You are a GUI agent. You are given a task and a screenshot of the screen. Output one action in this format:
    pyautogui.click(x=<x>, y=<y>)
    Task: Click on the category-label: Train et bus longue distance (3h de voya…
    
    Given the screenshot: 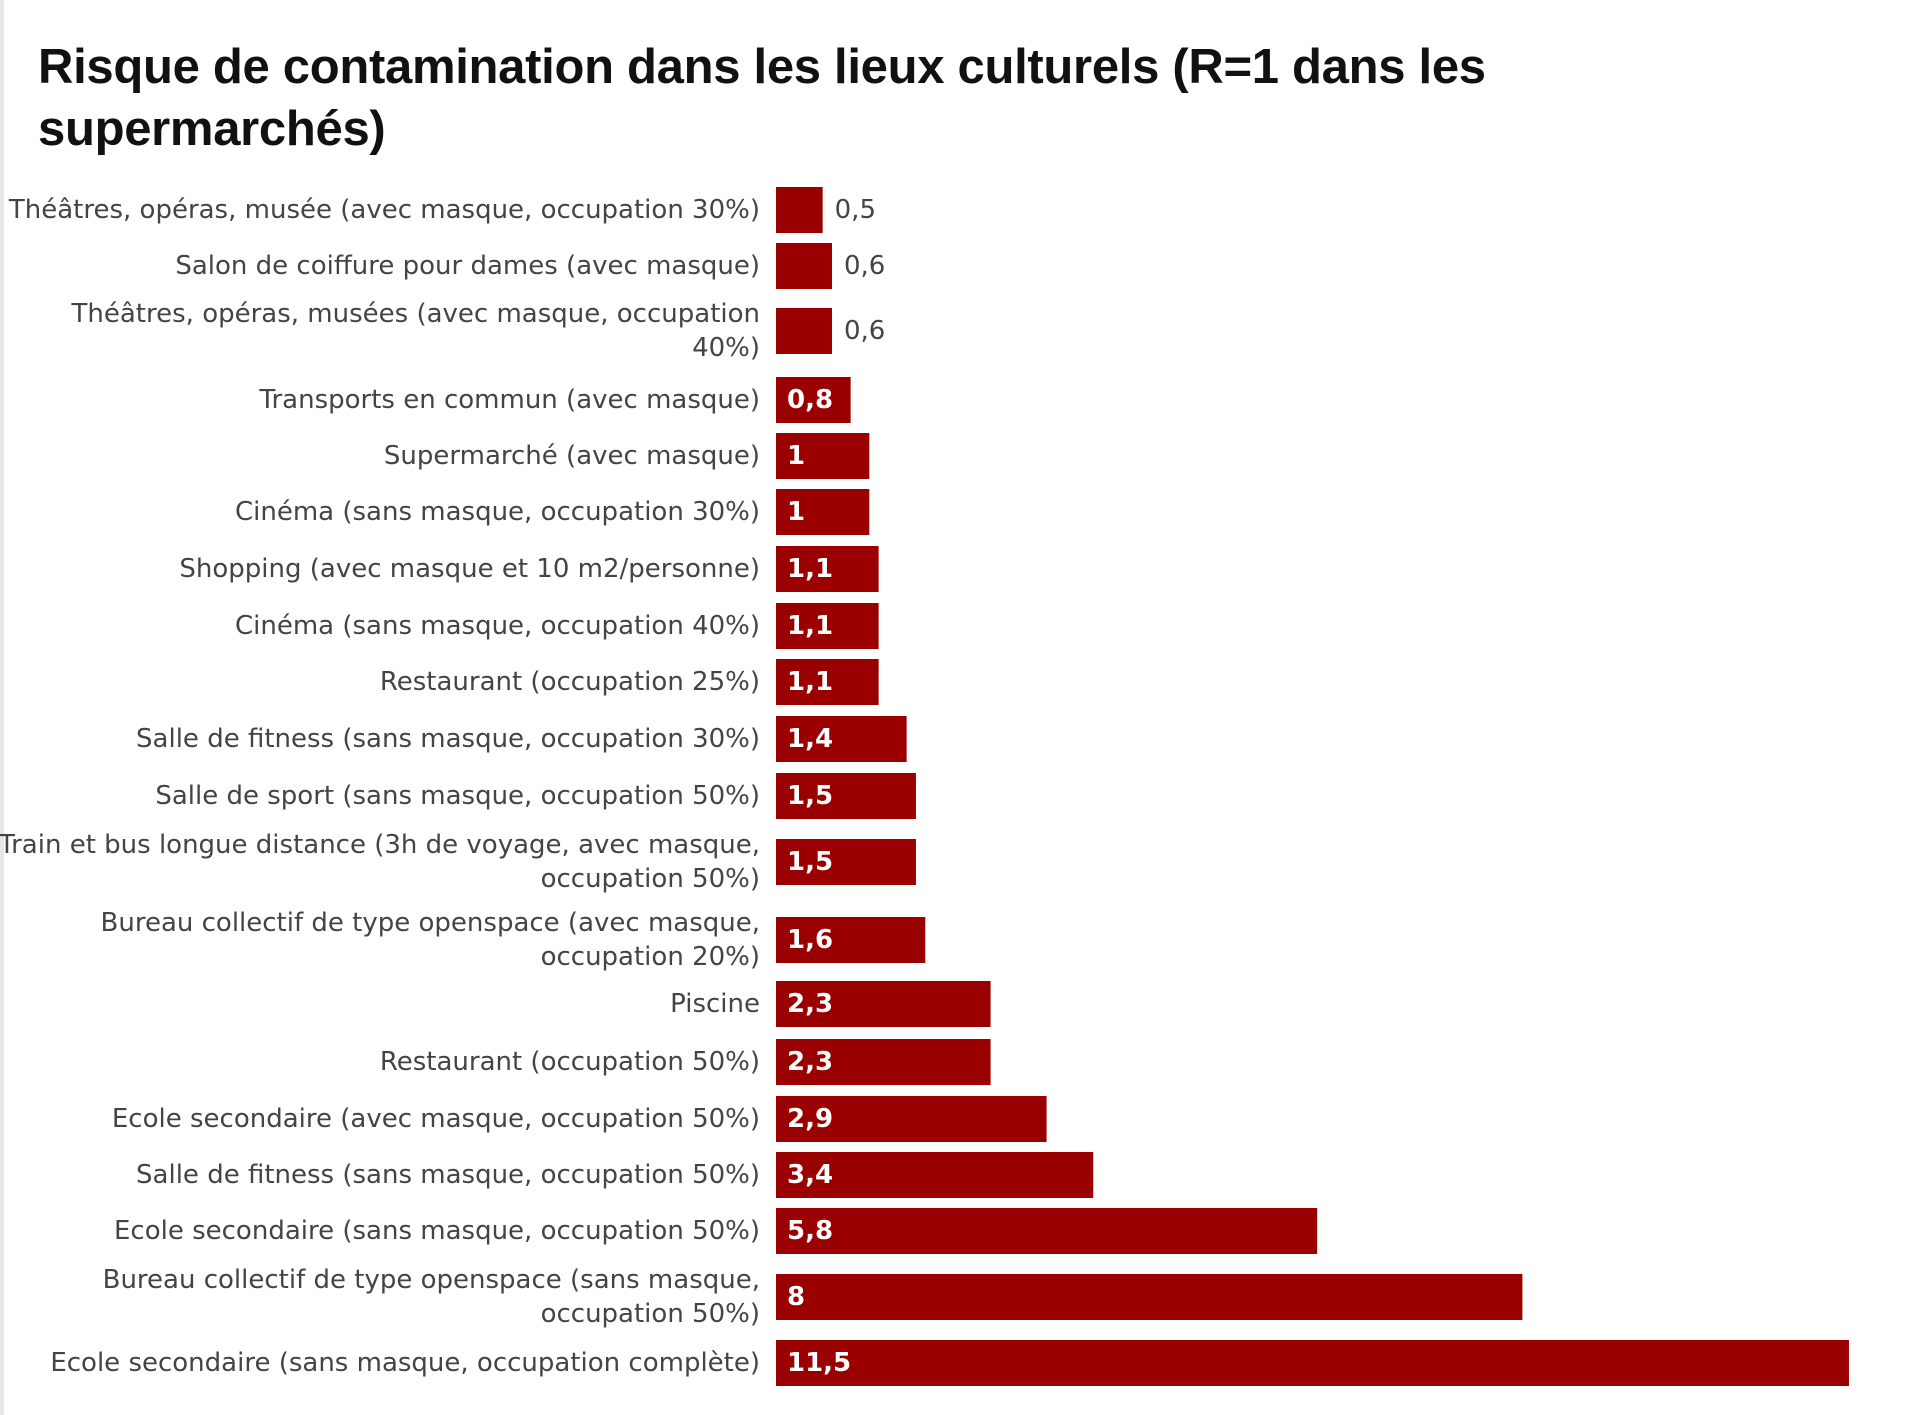 What is the action you would take?
    pyautogui.click(x=380, y=862)
    